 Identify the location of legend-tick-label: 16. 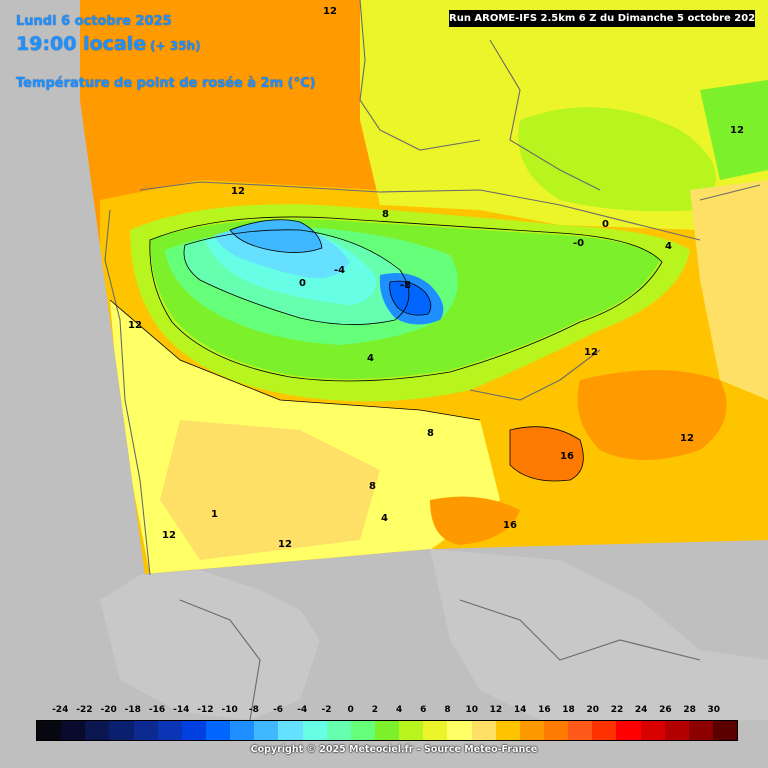
(544, 710).